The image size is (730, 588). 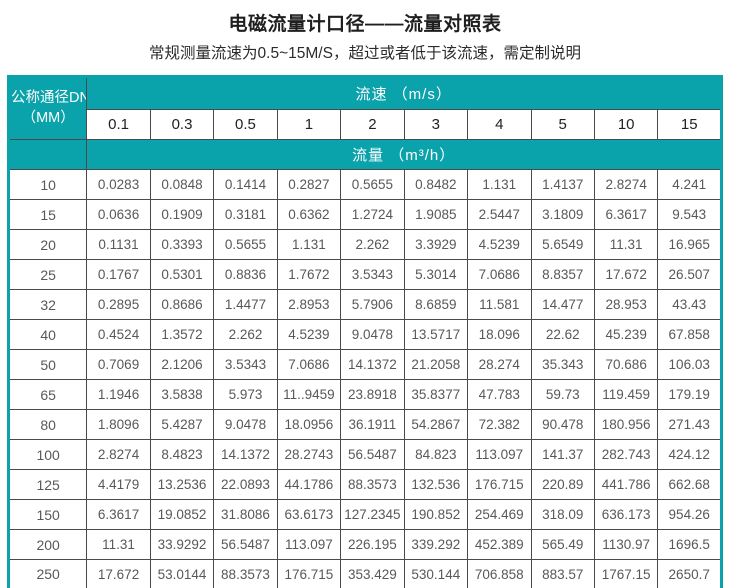 I want to click on flow-value-cell: 14.477, so click(x=562, y=304).